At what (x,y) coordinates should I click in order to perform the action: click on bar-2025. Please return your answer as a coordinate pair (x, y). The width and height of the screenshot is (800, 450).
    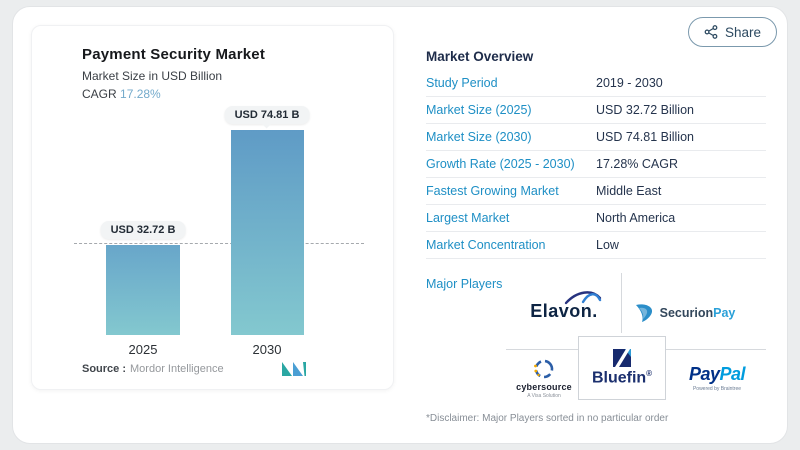
    Looking at the image, I should click on (143, 290).